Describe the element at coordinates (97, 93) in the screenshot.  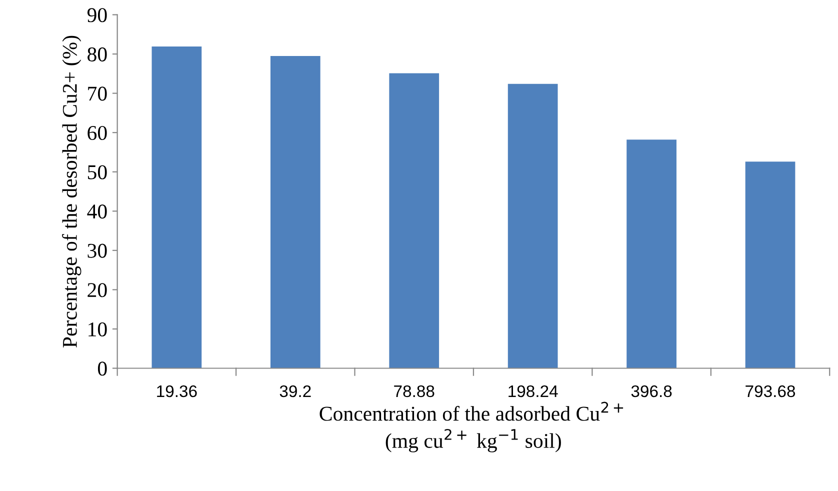
I see `y-tick-label: 70` at that location.